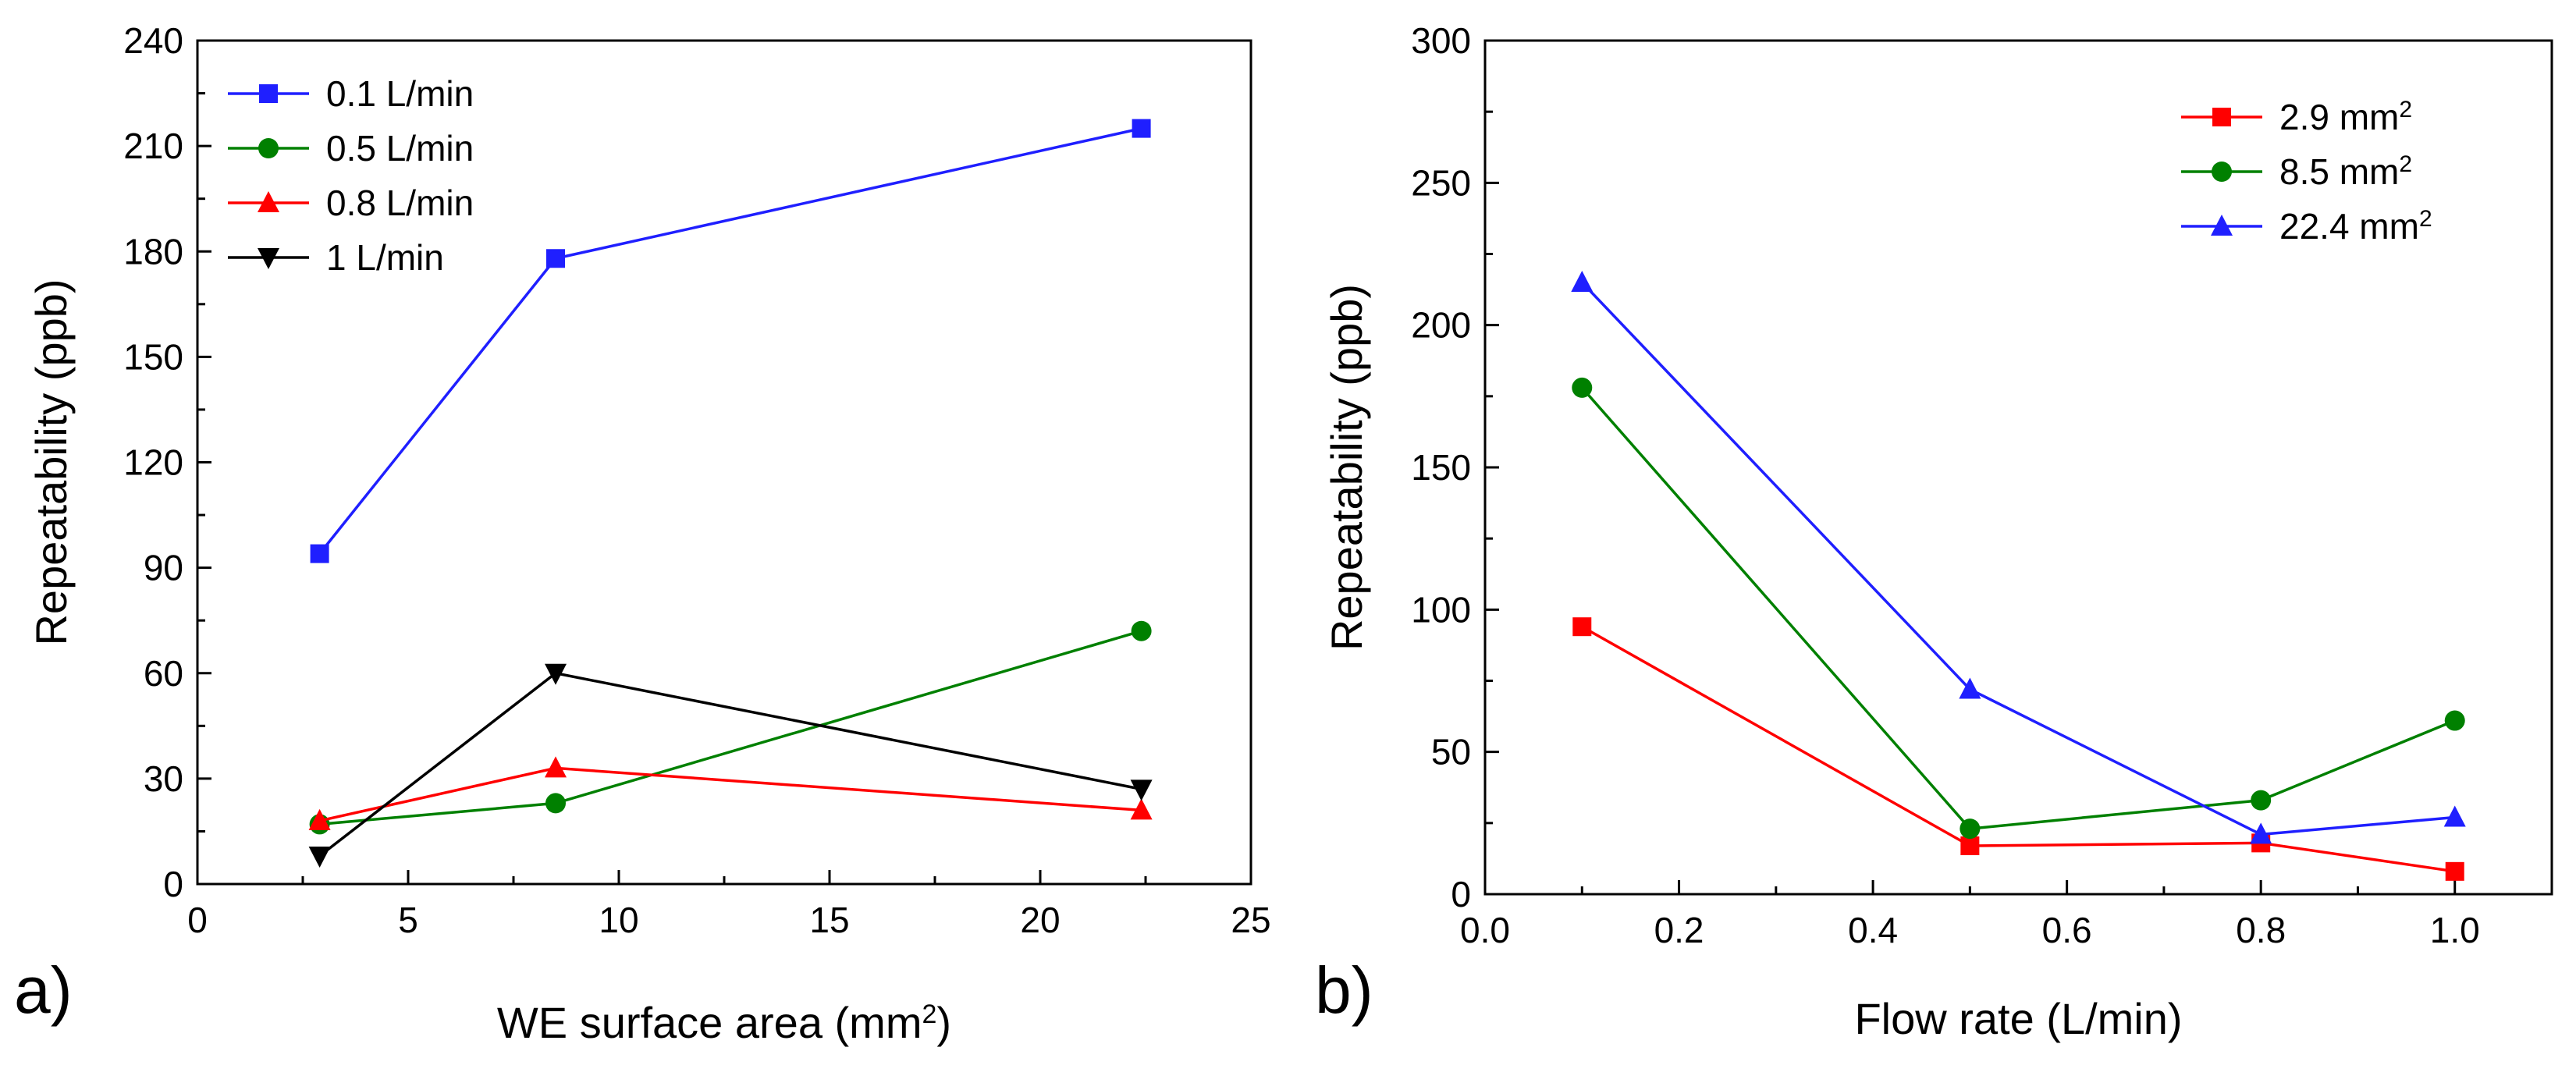 The image size is (2576, 1083). What do you see at coordinates (2345, 172) in the screenshot?
I see `legend-entry: 8.5 mm2` at bounding box center [2345, 172].